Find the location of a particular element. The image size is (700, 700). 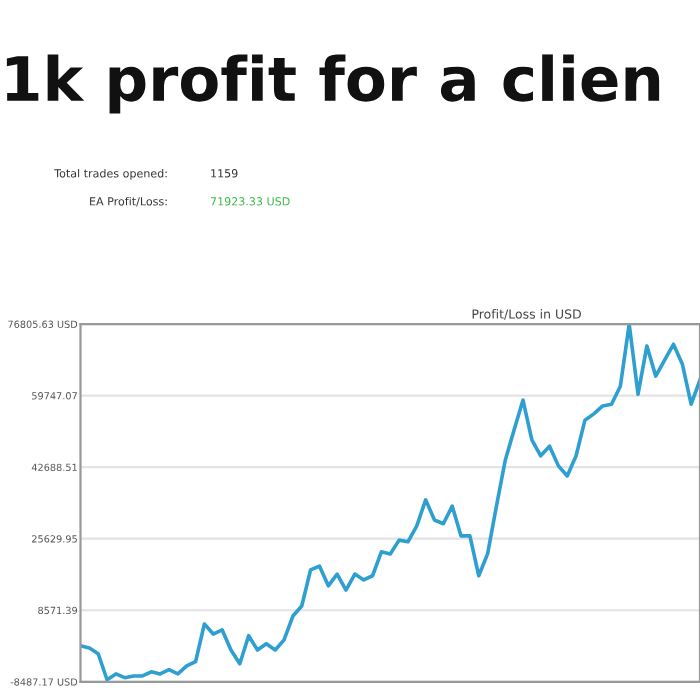

chart-title: 1k profit for a clien is located at coordinates (333, 84).